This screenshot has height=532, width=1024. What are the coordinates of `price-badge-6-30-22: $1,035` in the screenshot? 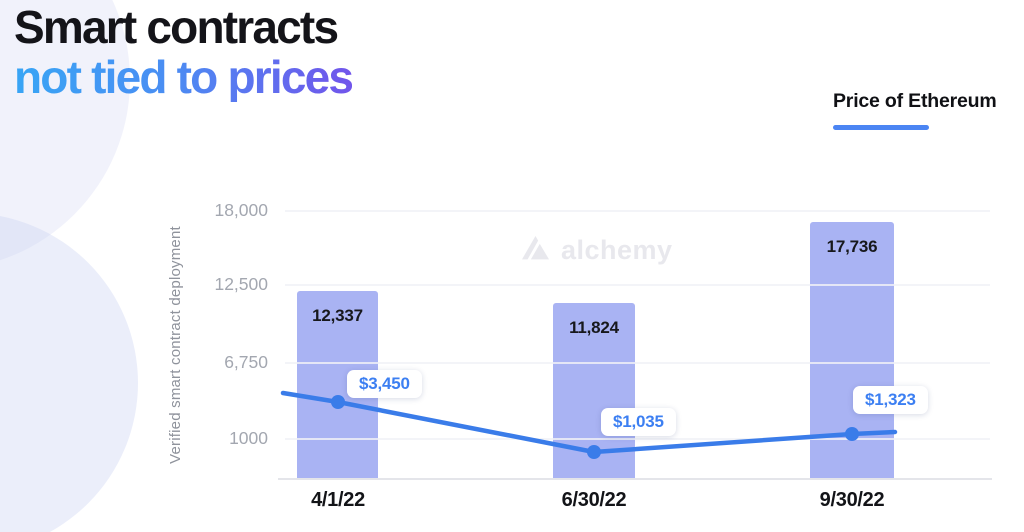 It's located at (638, 422).